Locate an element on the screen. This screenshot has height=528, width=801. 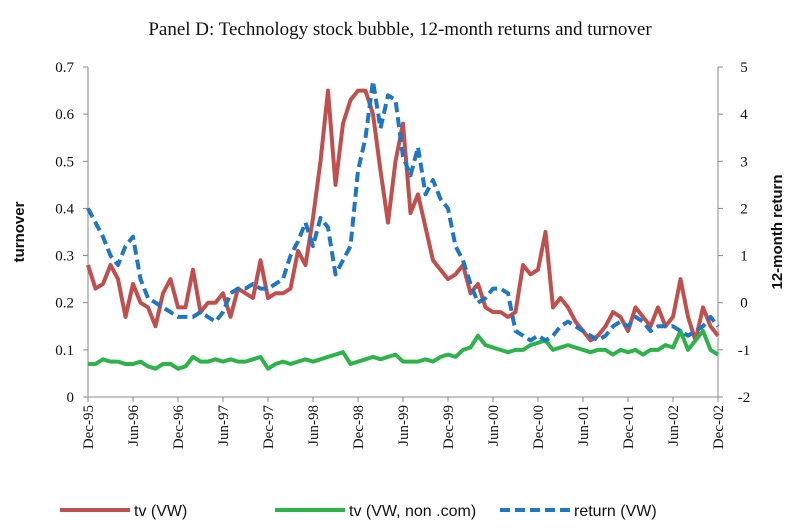
x-tick-label: Dec-95 is located at coordinates (89, 427).